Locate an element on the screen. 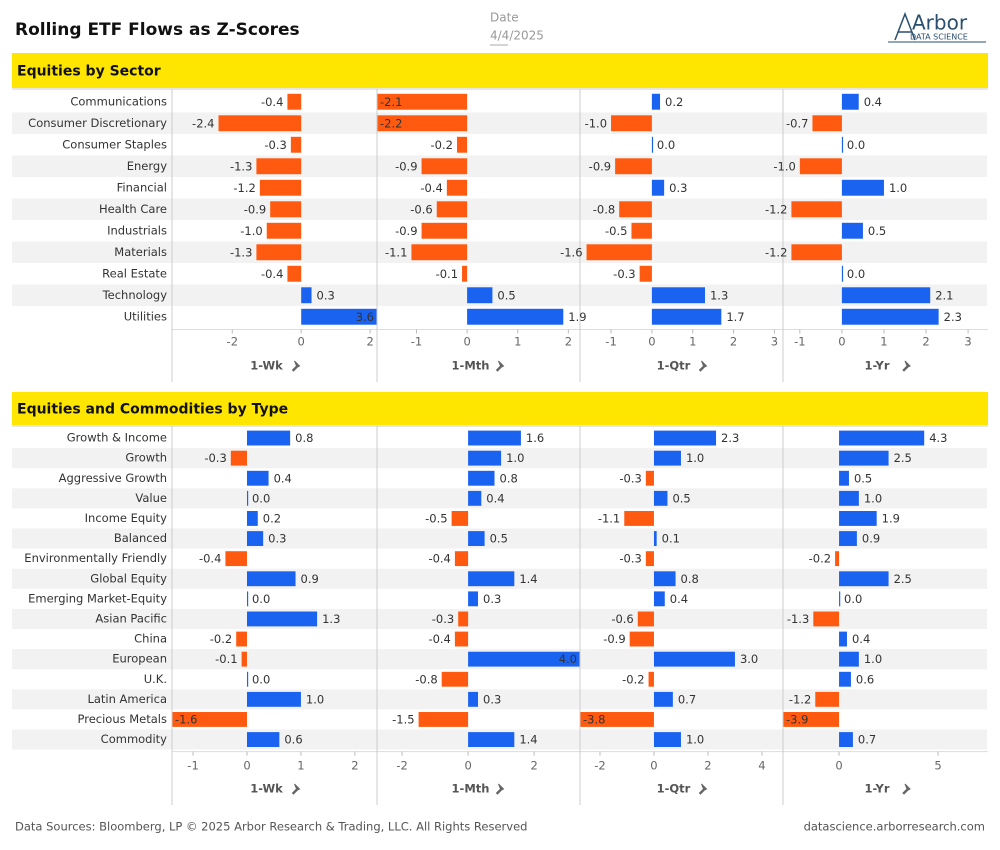 The width and height of the screenshot is (1000, 850). x-tick-label: -1 is located at coordinates (610, 342).